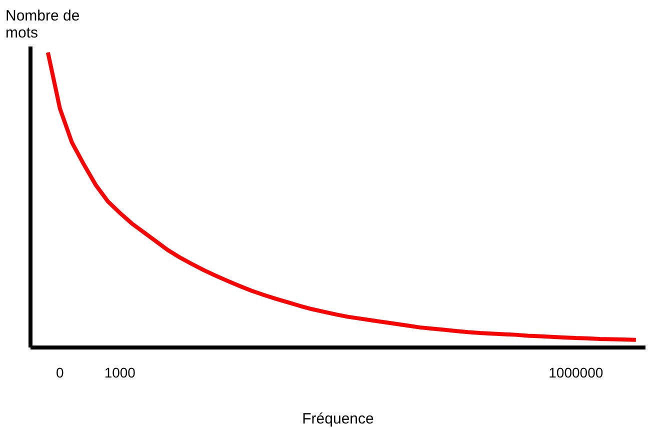 The width and height of the screenshot is (657, 435). What do you see at coordinates (120, 372) in the screenshot?
I see `x-tick-label: 1000` at bounding box center [120, 372].